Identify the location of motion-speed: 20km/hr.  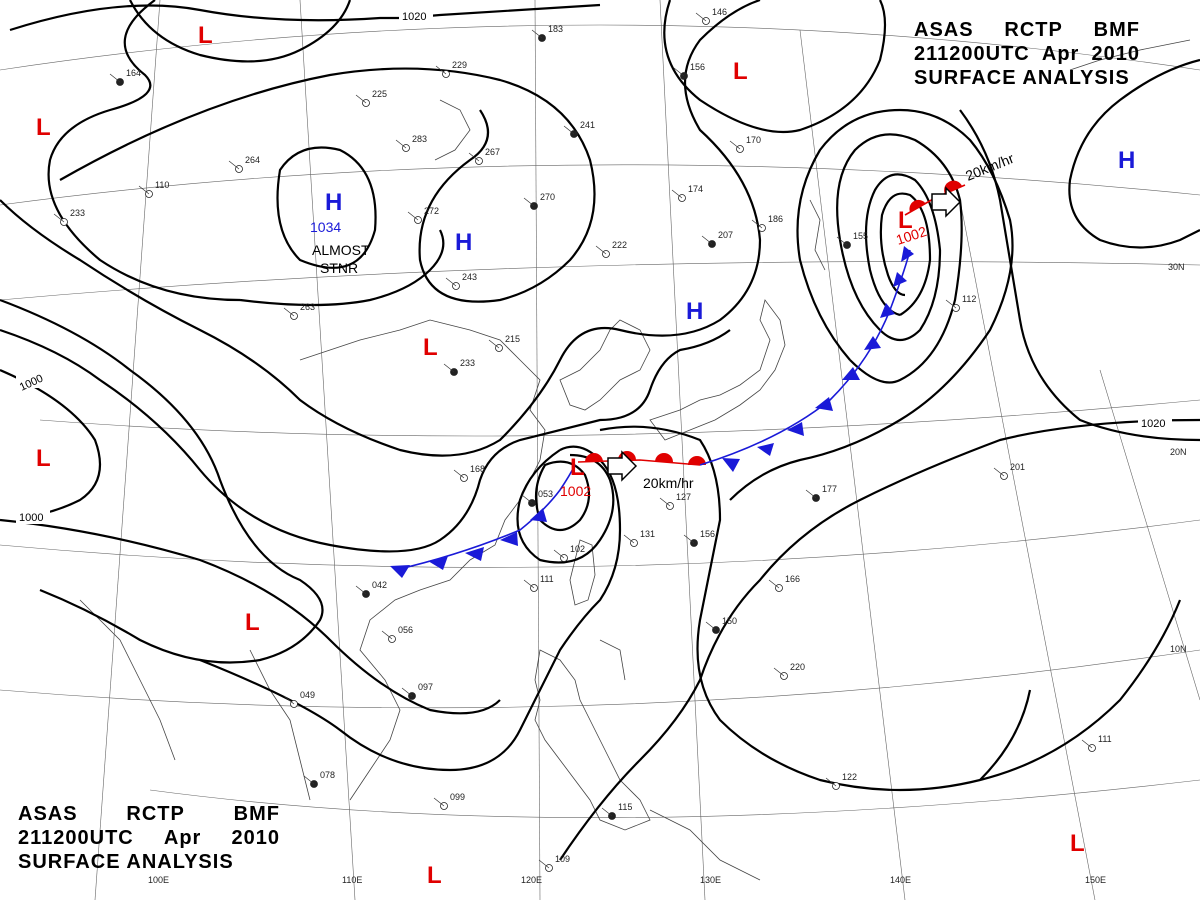
(668, 483).